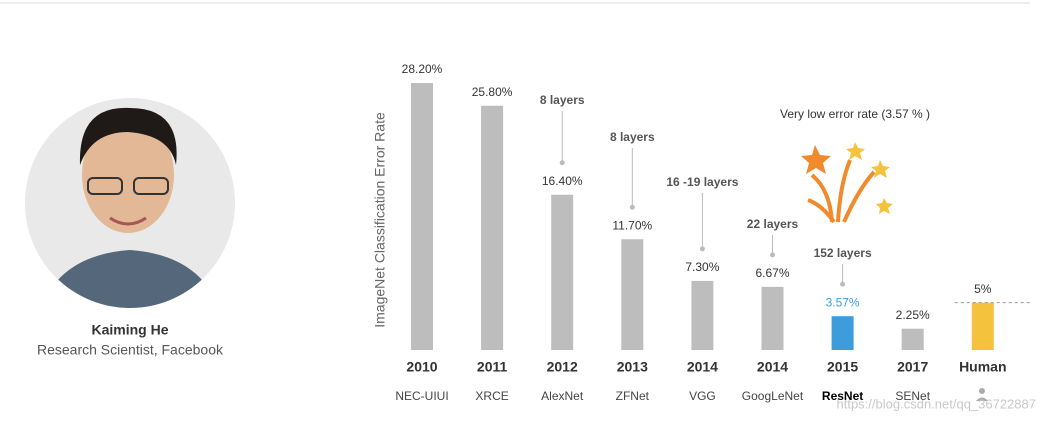 The height and width of the screenshot is (424, 1046). Describe the element at coordinates (855, 114) in the screenshot. I see `annotation: Very low error rate (3.57 % )` at that location.